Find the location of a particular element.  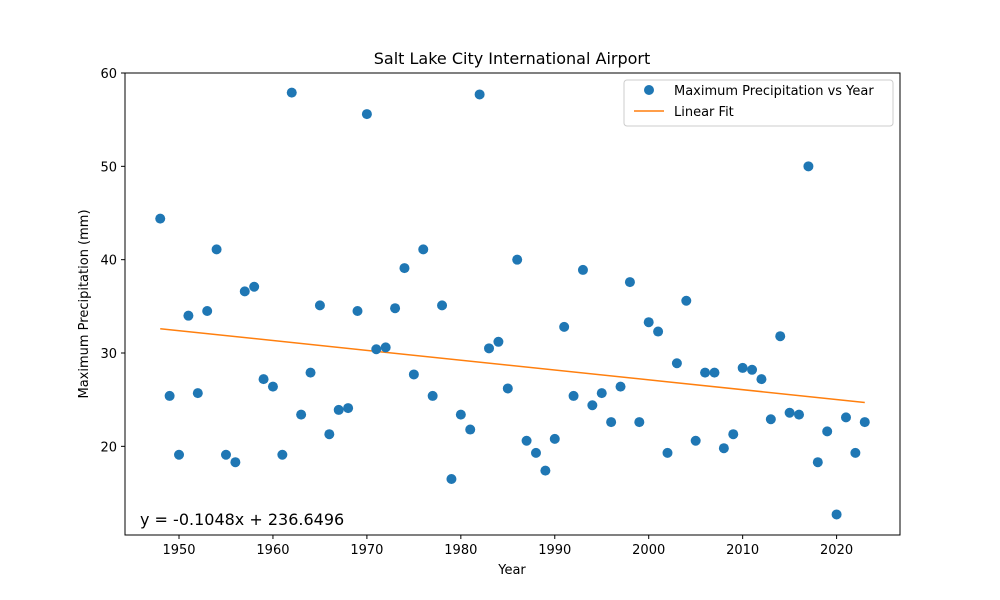

x-tick-label: 2020 is located at coordinates (836, 550).